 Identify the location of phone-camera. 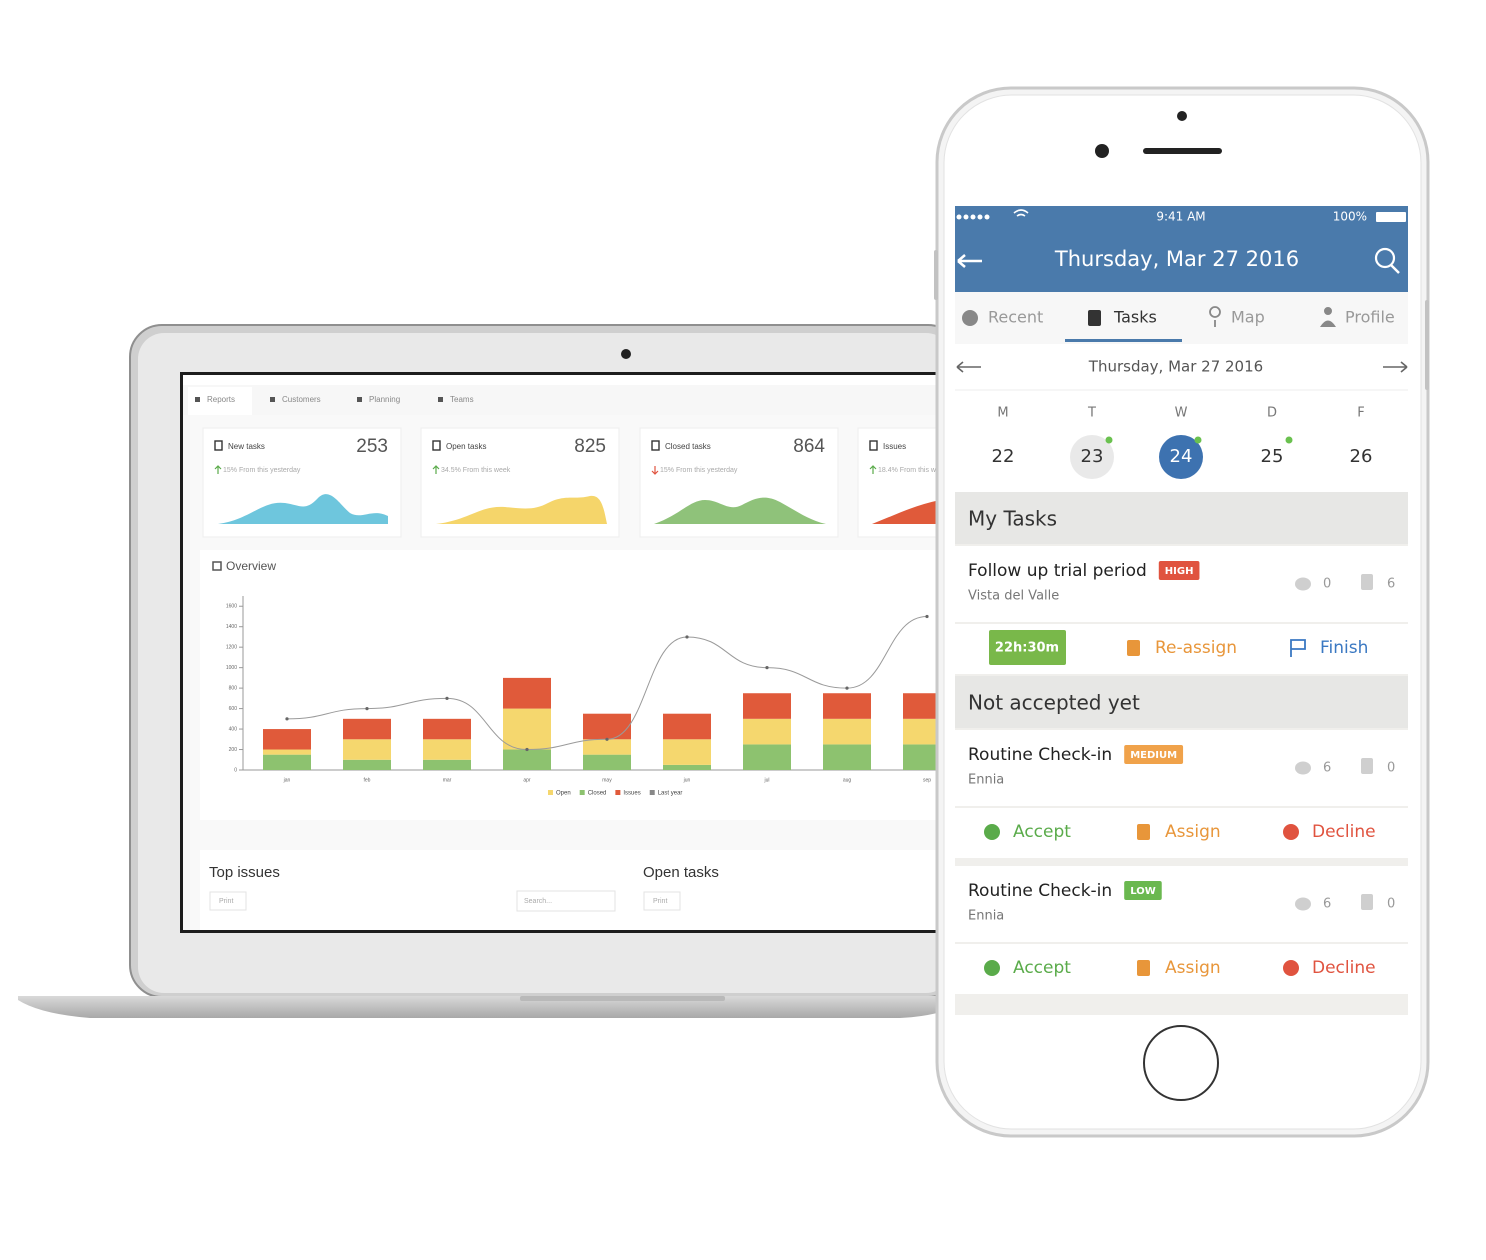
(1102, 151).